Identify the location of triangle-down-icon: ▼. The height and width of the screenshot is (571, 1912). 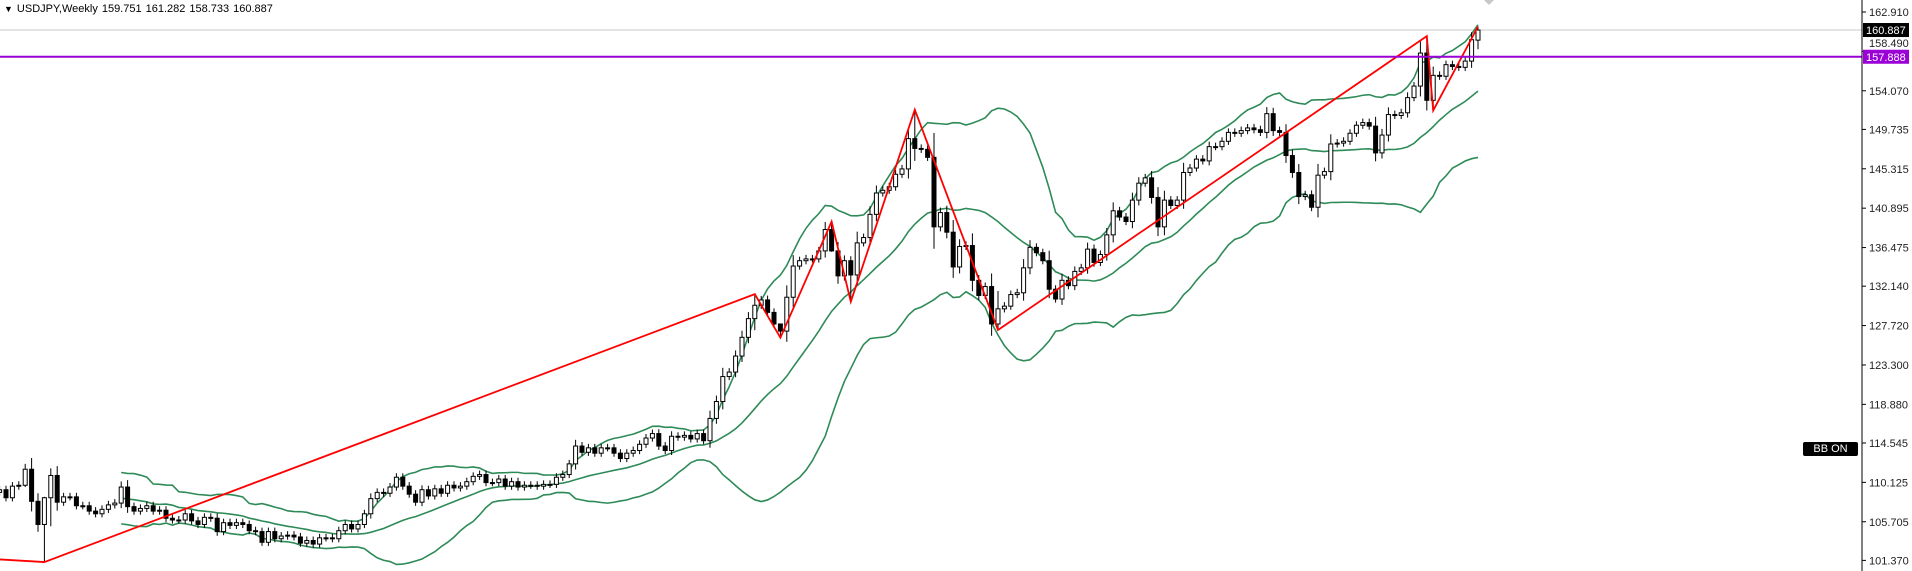
(8, 9).